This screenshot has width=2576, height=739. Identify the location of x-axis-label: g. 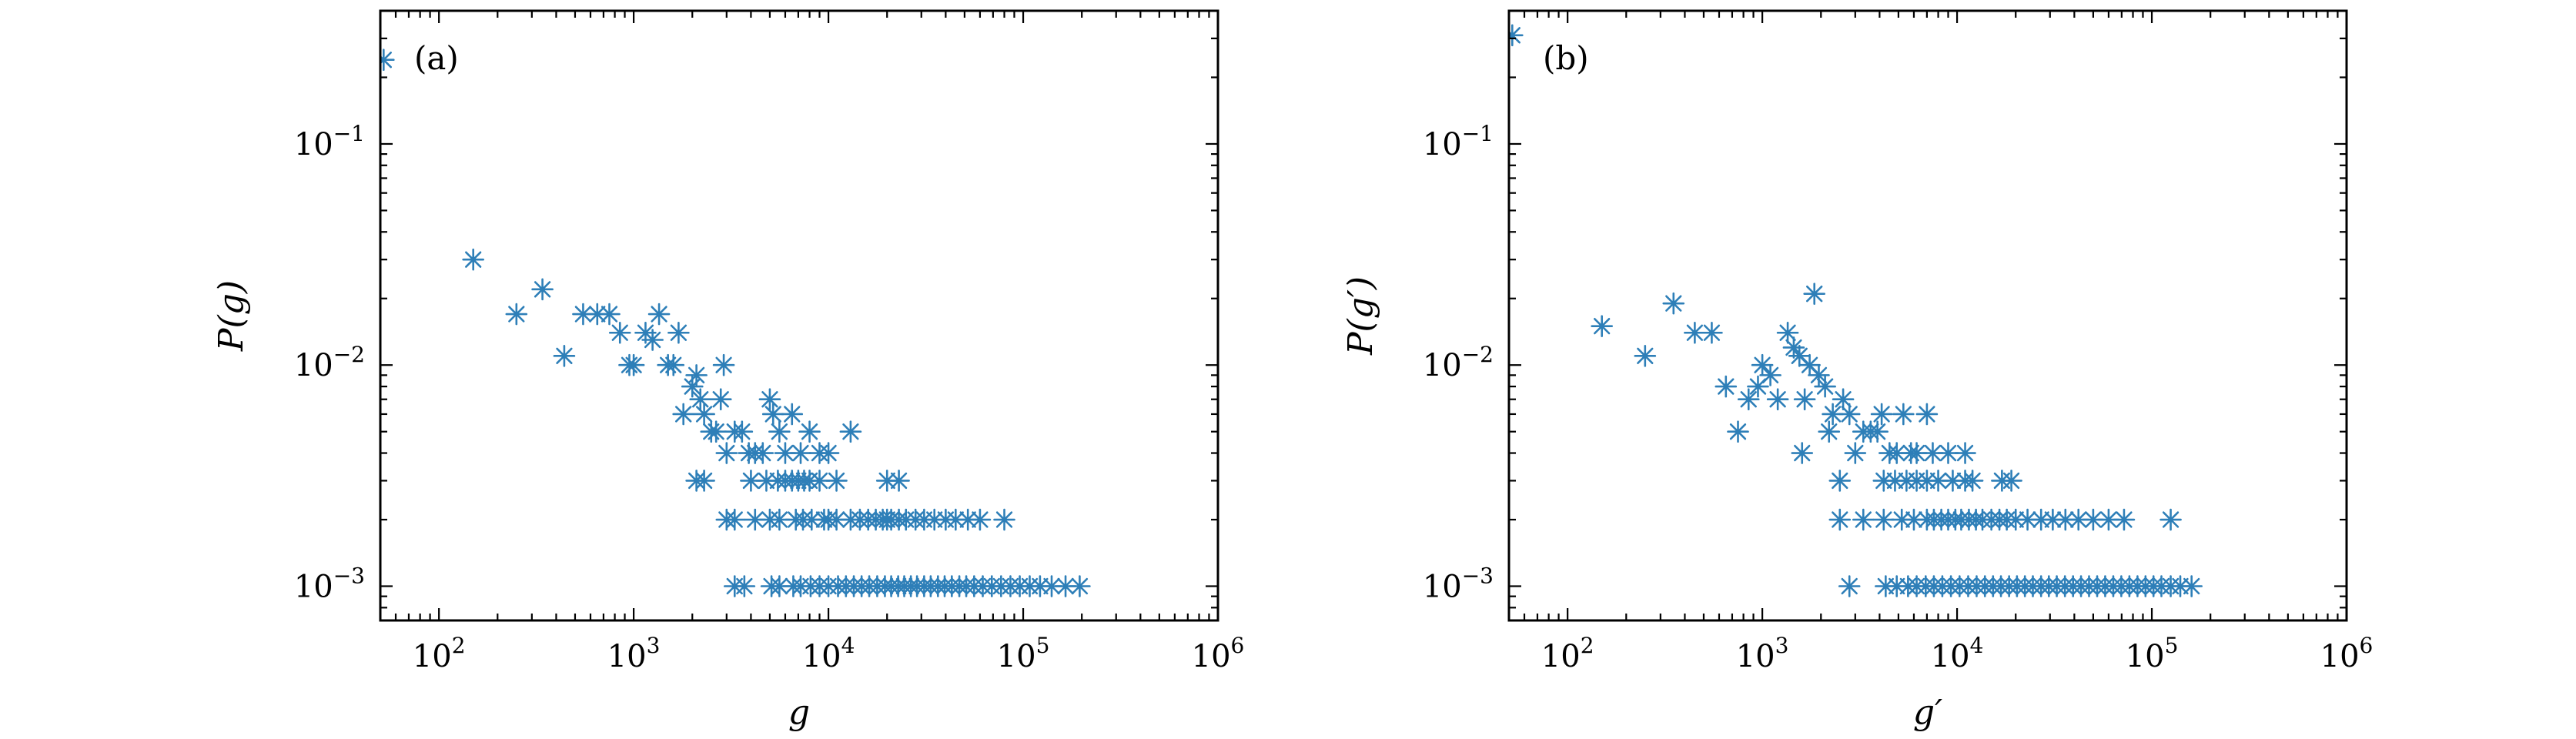
(799, 712).